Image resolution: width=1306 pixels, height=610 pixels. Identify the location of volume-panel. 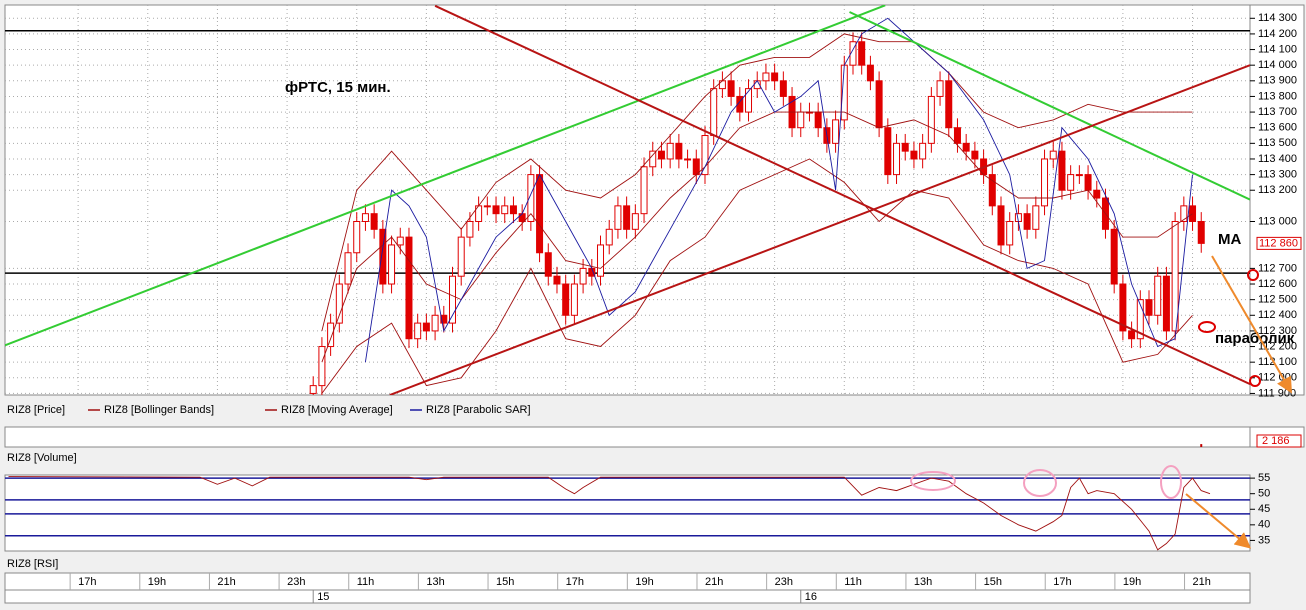
(627, 437).